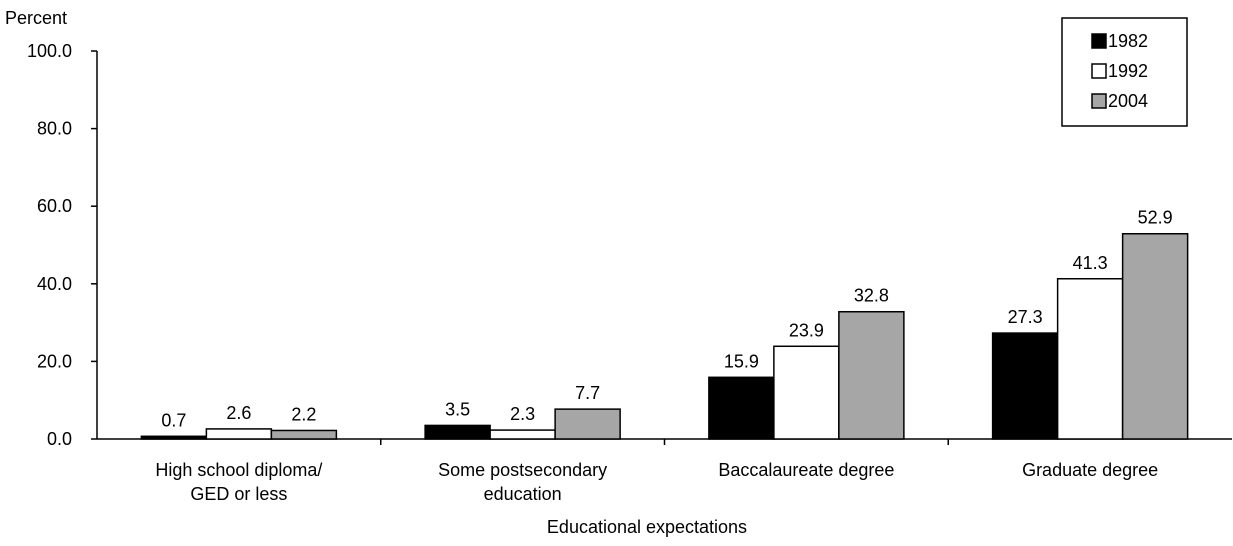 Image resolution: width=1233 pixels, height=546 pixels. Describe the element at coordinates (741, 361) in the screenshot. I see `data-label: 15.9` at that location.